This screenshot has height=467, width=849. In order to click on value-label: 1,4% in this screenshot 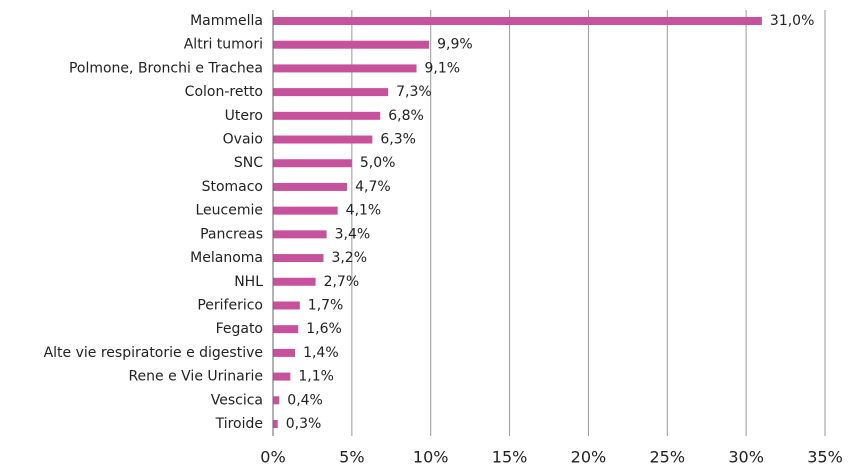, I will do `click(321, 353)`.